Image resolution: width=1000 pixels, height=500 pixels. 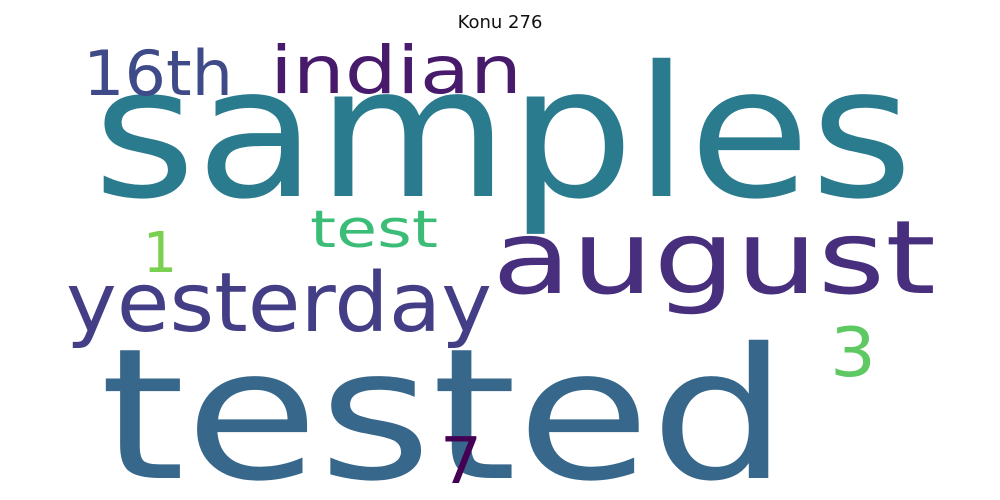 What do you see at coordinates (396, 70) in the screenshot?
I see `word-indian: indian` at bounding box center [396, 70].